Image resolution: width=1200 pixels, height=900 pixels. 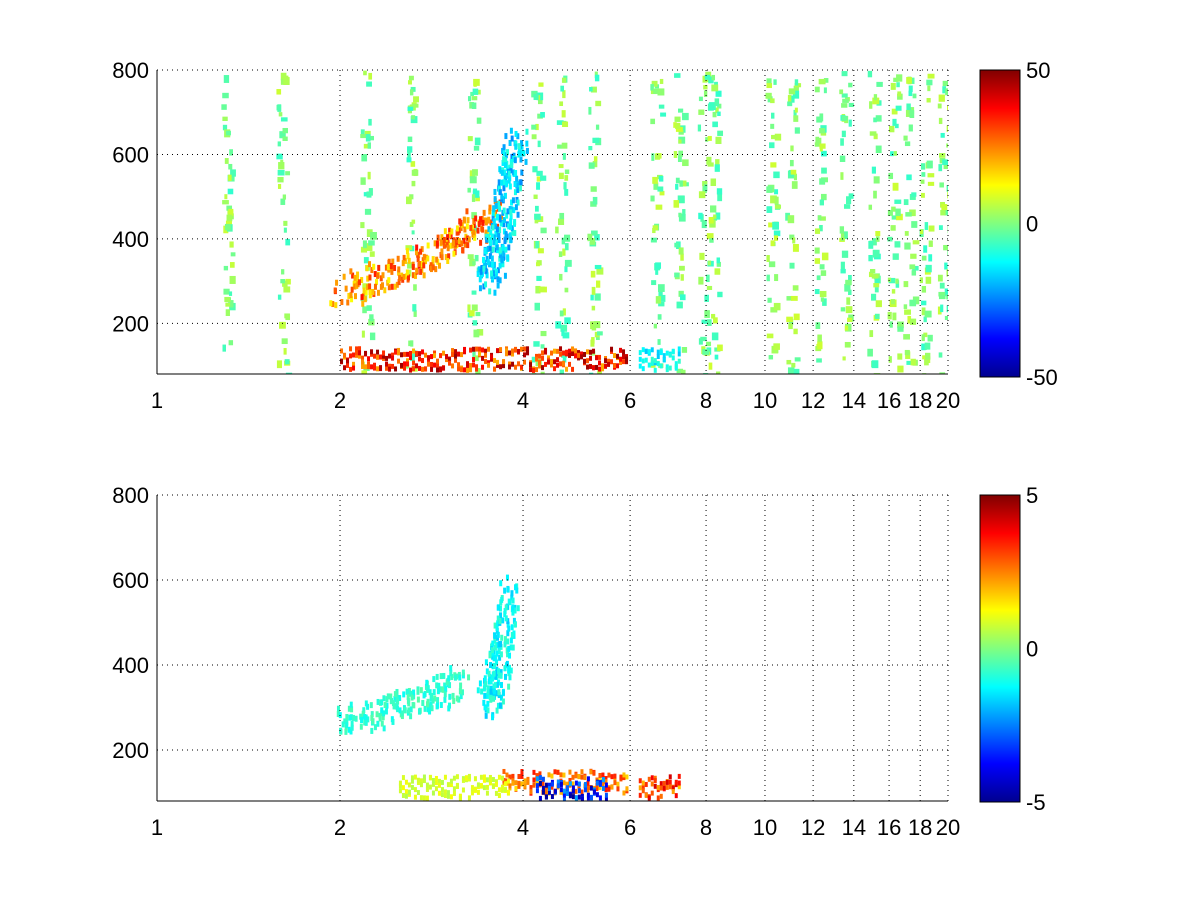 What do you see at coordinates (157, 400) in the screenshot?
I see `x-tick-label: 1` at bounding box center [157, 400].